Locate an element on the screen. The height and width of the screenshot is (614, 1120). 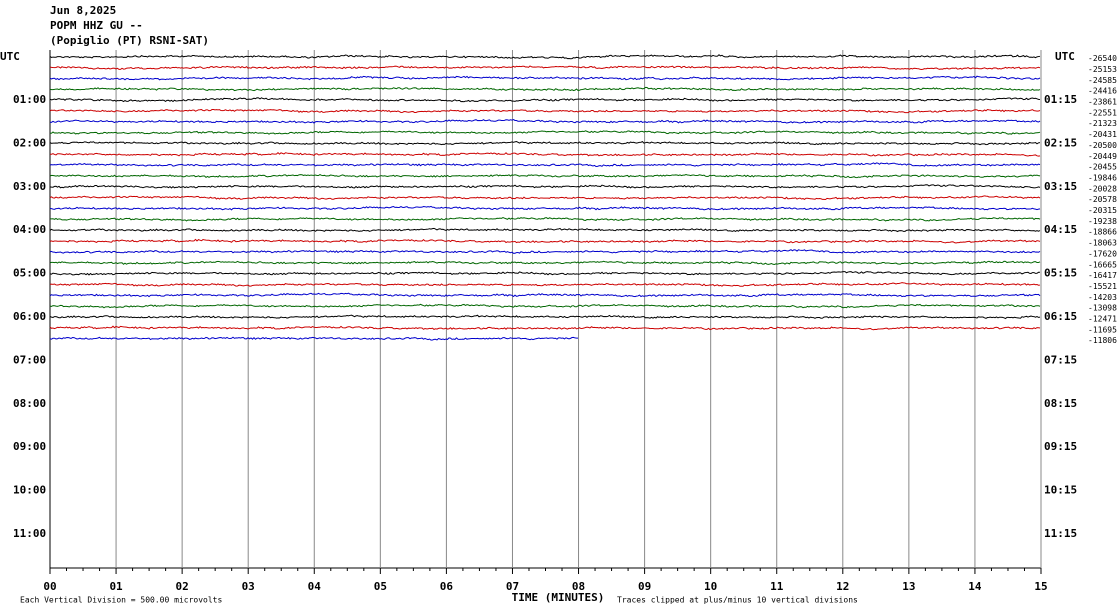
left-time-label: 05:00 is located at coordinates (29, 273).